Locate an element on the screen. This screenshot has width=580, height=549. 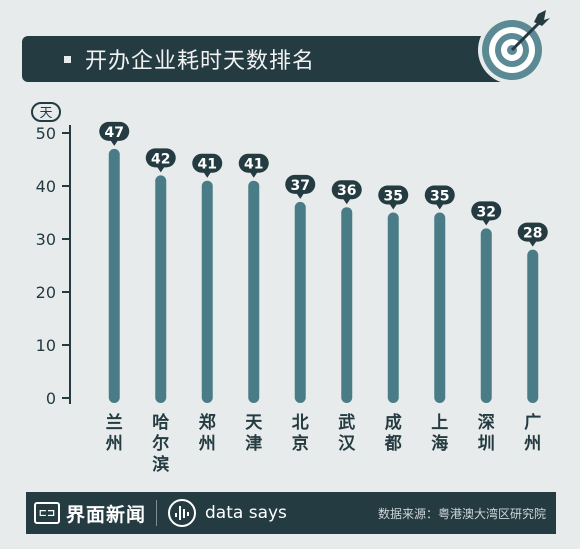
value-label: 32 is located at coordinates (486, 213).